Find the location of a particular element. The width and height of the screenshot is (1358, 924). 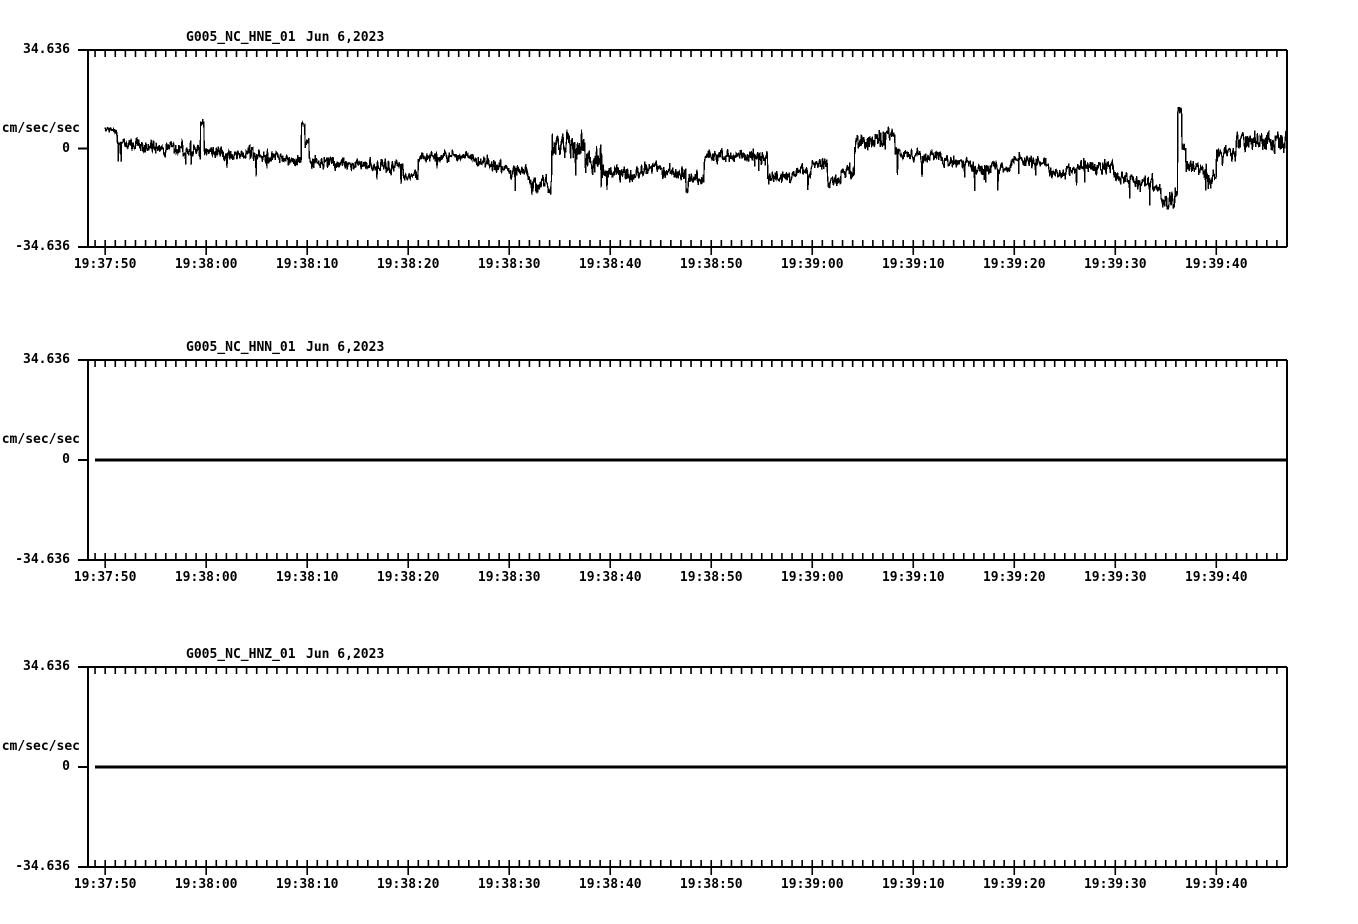

panel-title: G005_NC_HNN_01 is located at coordinates (241, 347).